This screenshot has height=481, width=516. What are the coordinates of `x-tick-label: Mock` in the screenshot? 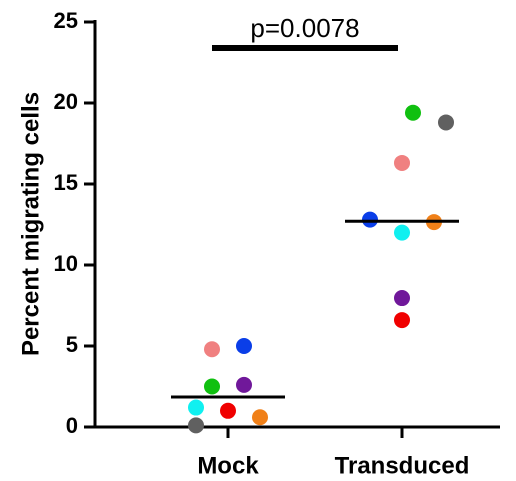 It's located at (228, 465).